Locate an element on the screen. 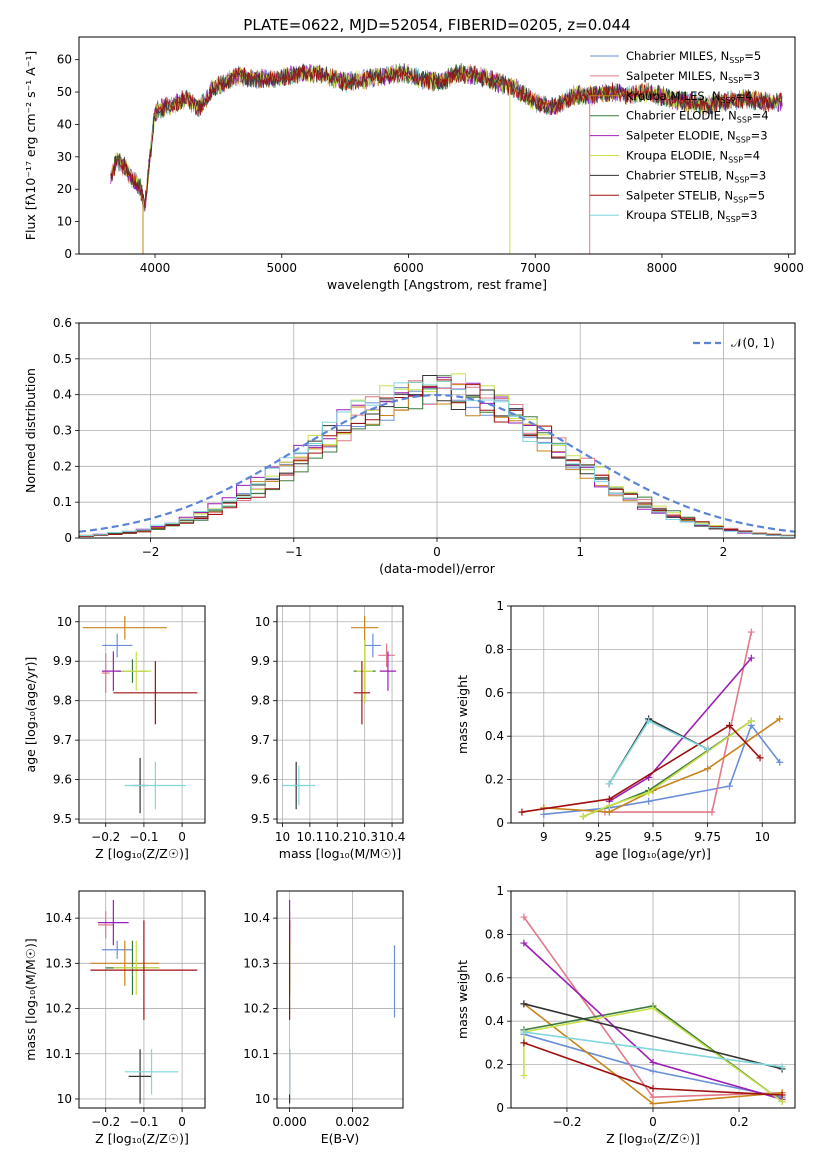 The image size is (819, 1174). x-tick-label: 0.002 is located at coordinates (352, 1122).